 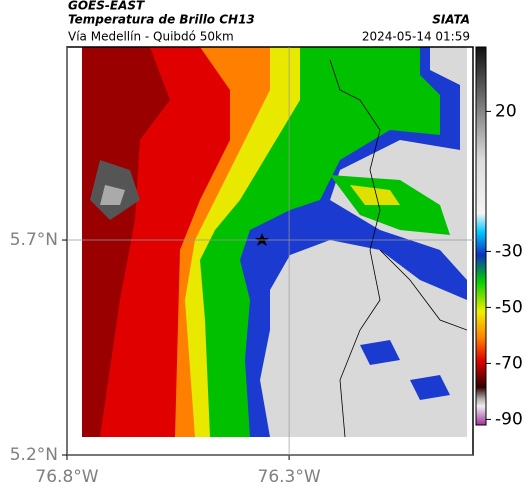 What do you see at coordinates (66, 477) in the screenshot?
I see `x-tick-label: 76.8°W` at bounding box center [66, 477].